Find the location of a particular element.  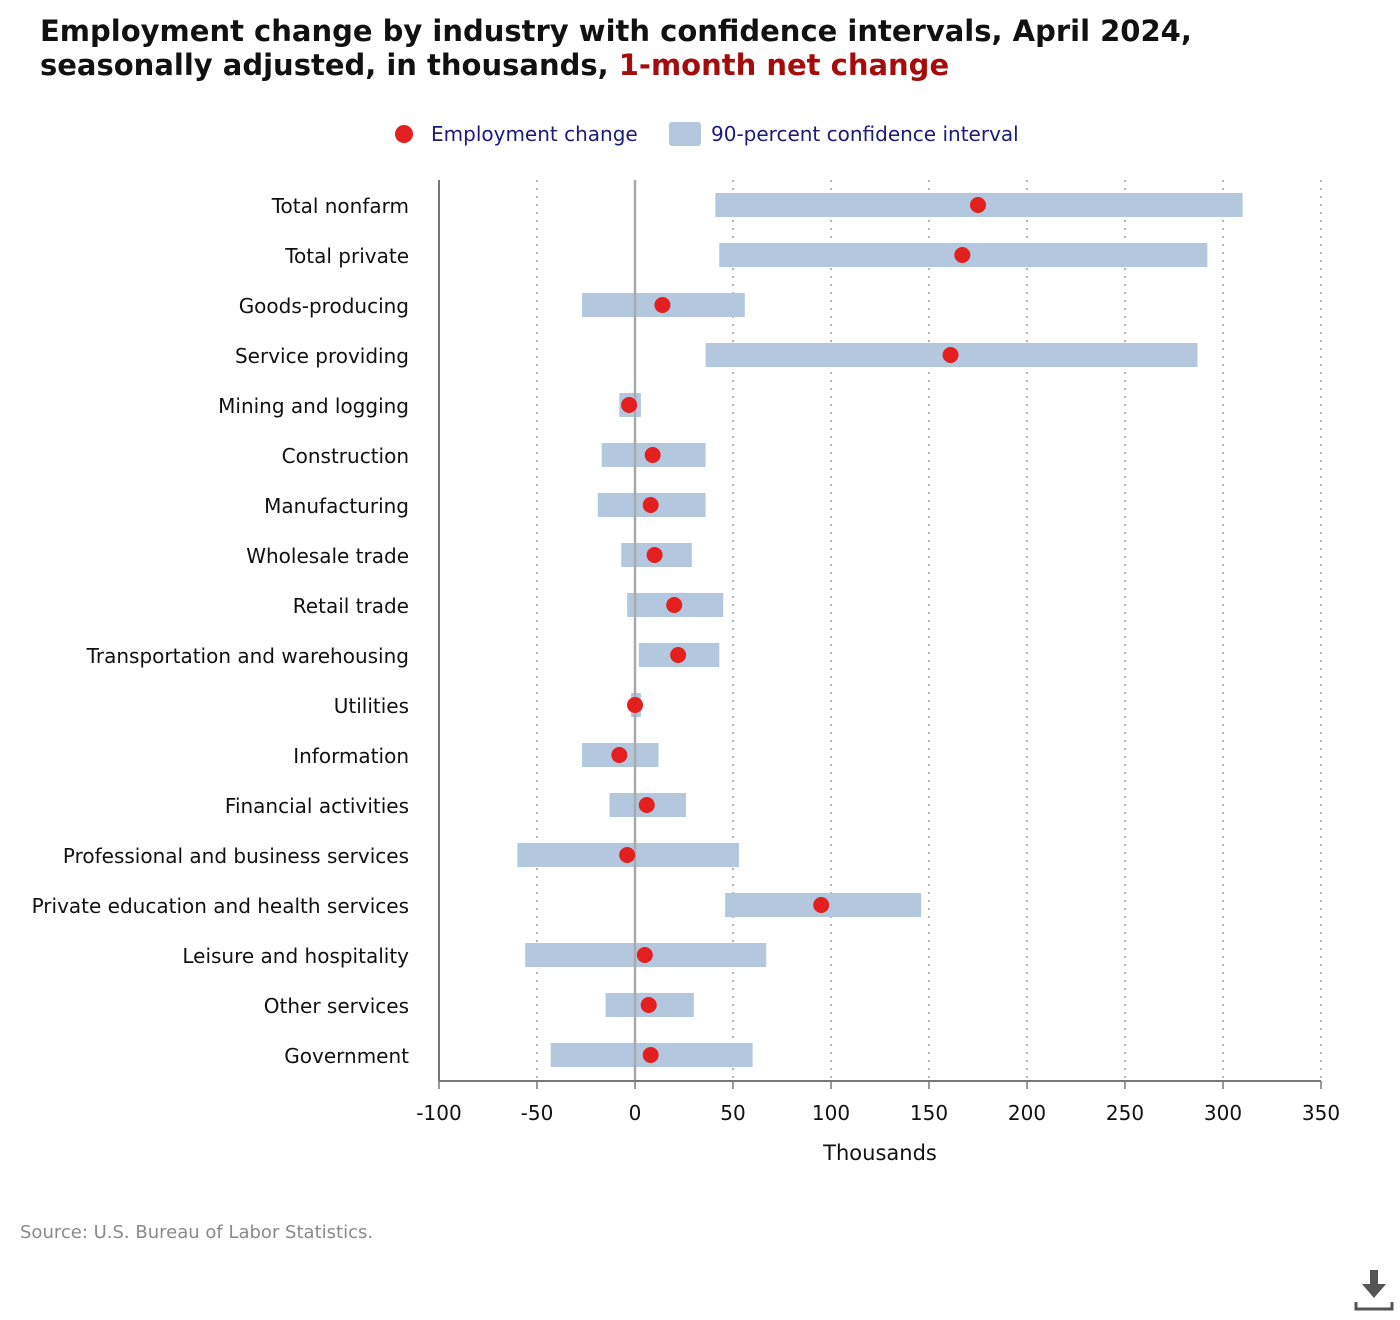

x-tick-label: 350 is located at coordinates (1321, 1113).